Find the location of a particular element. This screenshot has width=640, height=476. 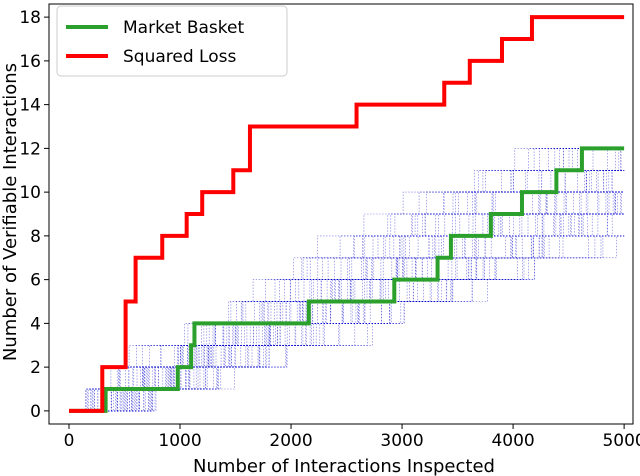

x-tick-label: 4000 is located at coordinates (512, 441).